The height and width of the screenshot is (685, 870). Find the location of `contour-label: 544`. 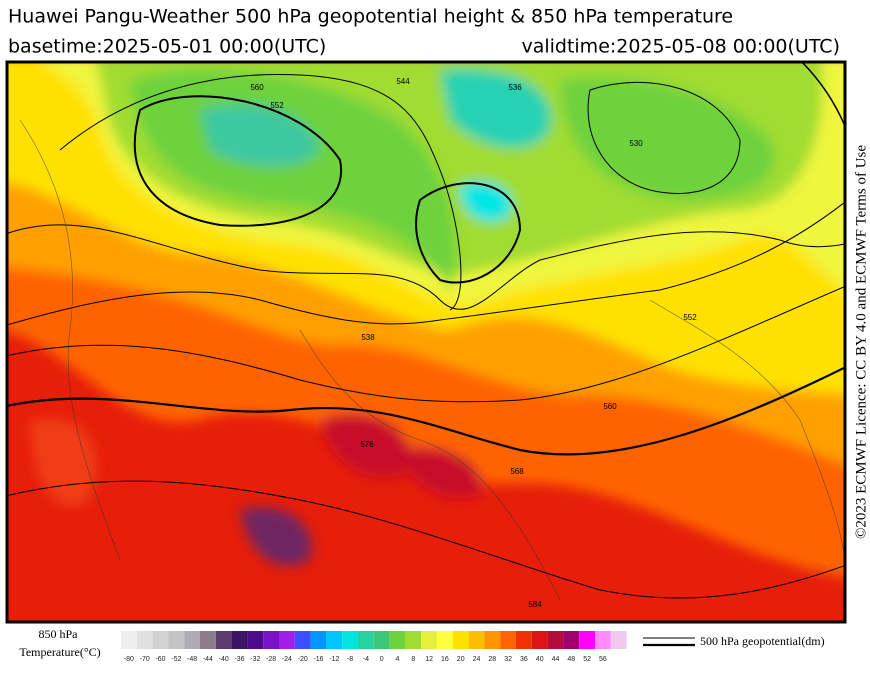

contour-label: 544 is located at coordinates (403, 81).